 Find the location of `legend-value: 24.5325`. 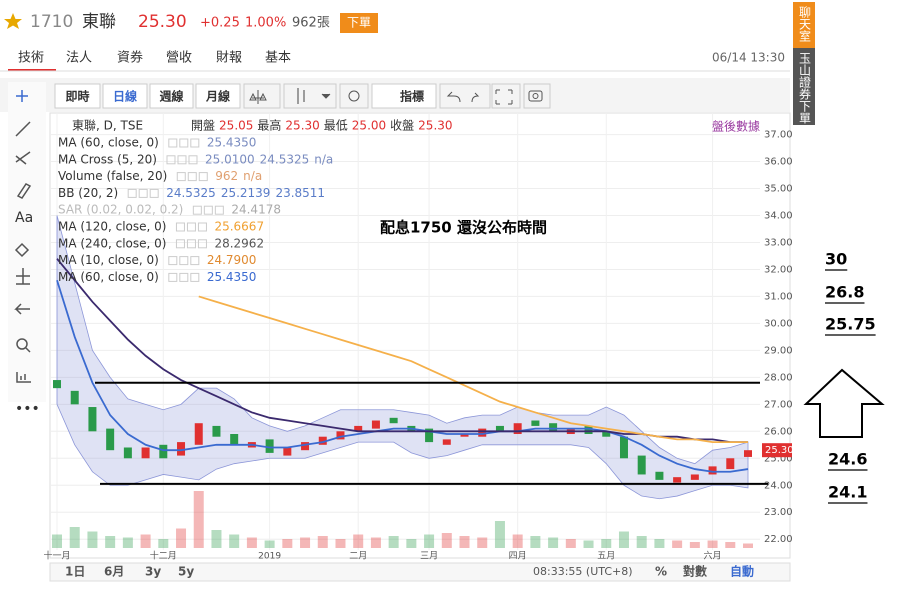

legend-value: 24.5325 is located at coordinates (191, 193).